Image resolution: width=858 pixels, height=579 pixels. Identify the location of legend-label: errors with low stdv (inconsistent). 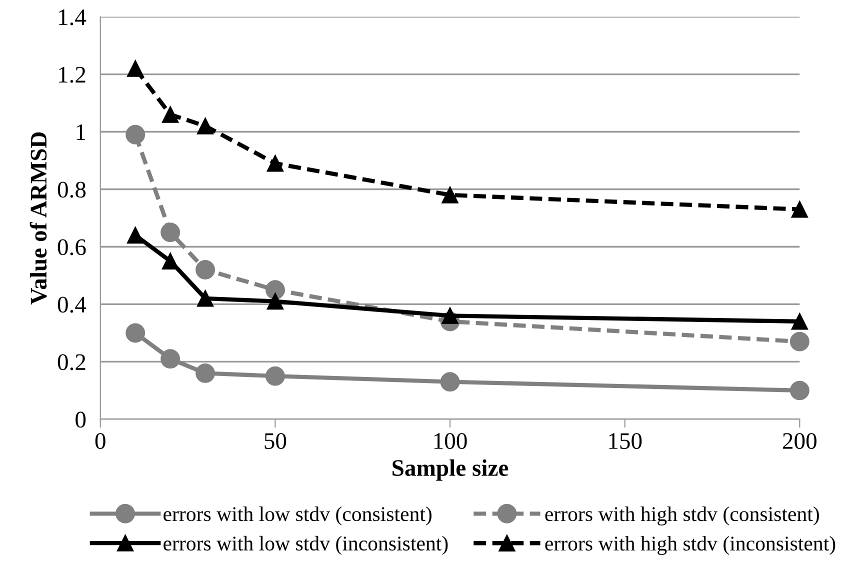
(306, 545).